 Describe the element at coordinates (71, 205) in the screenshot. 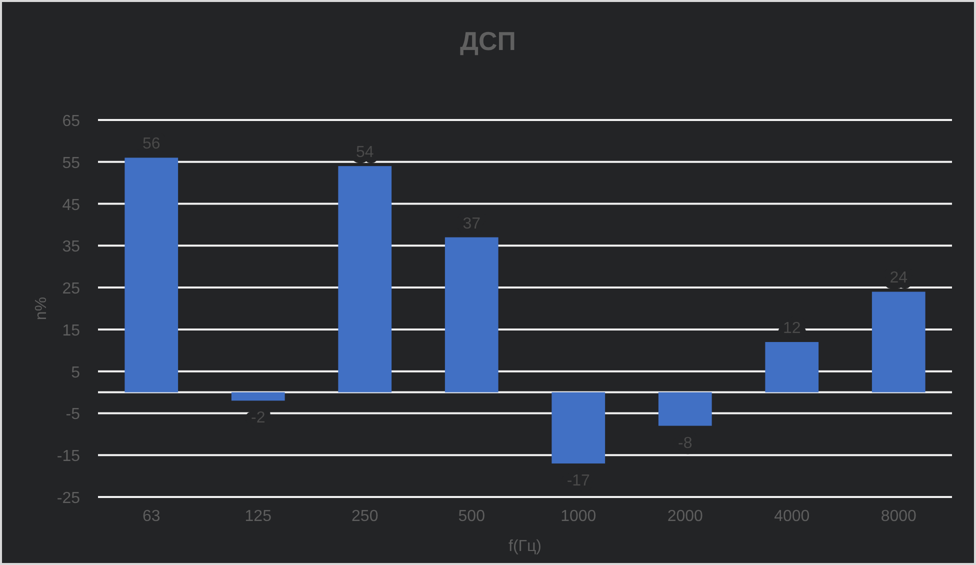

I see `y-tick-label: 45` at that location.